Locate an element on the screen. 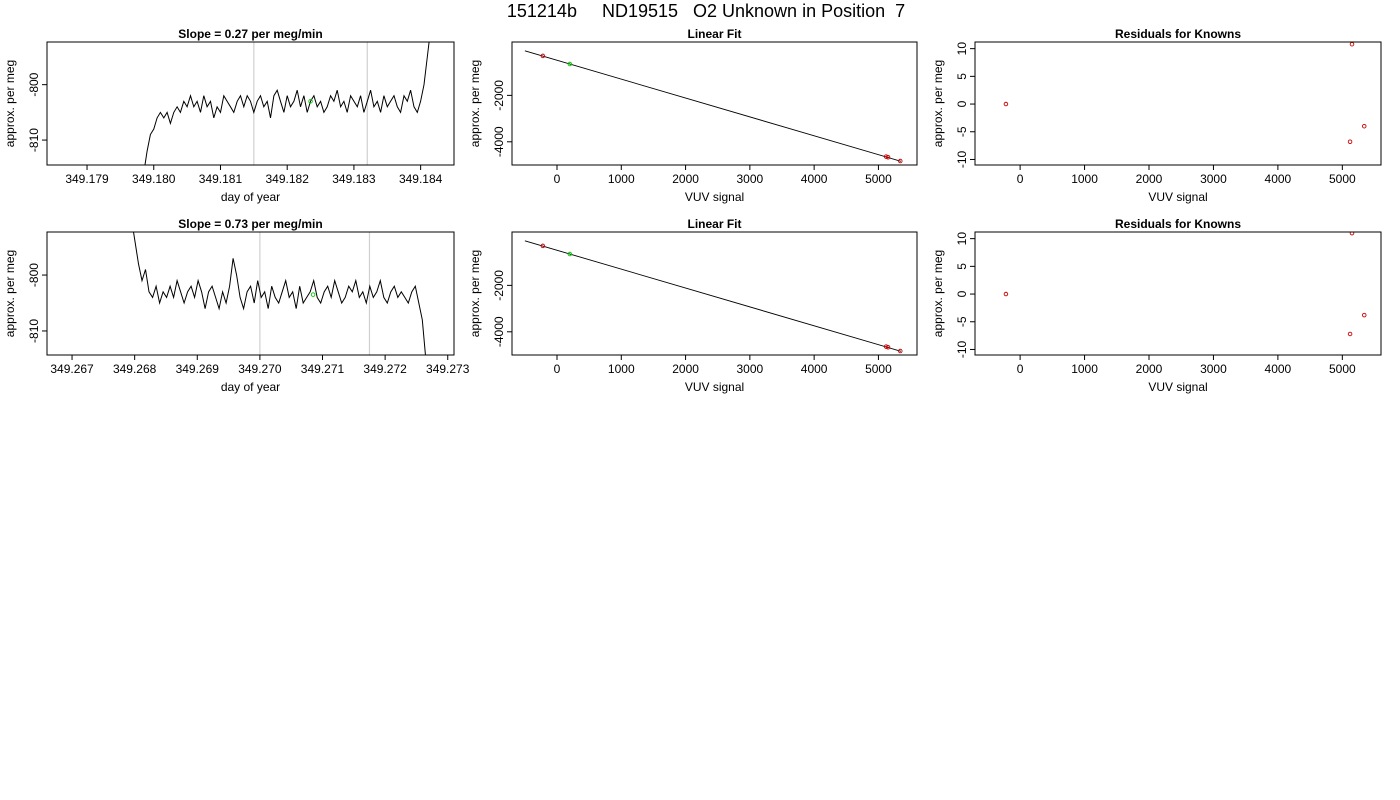 The height and width of the screenshot is (800, 1400). x-tick-label: 349.272 is located at coordinates (385, 369).